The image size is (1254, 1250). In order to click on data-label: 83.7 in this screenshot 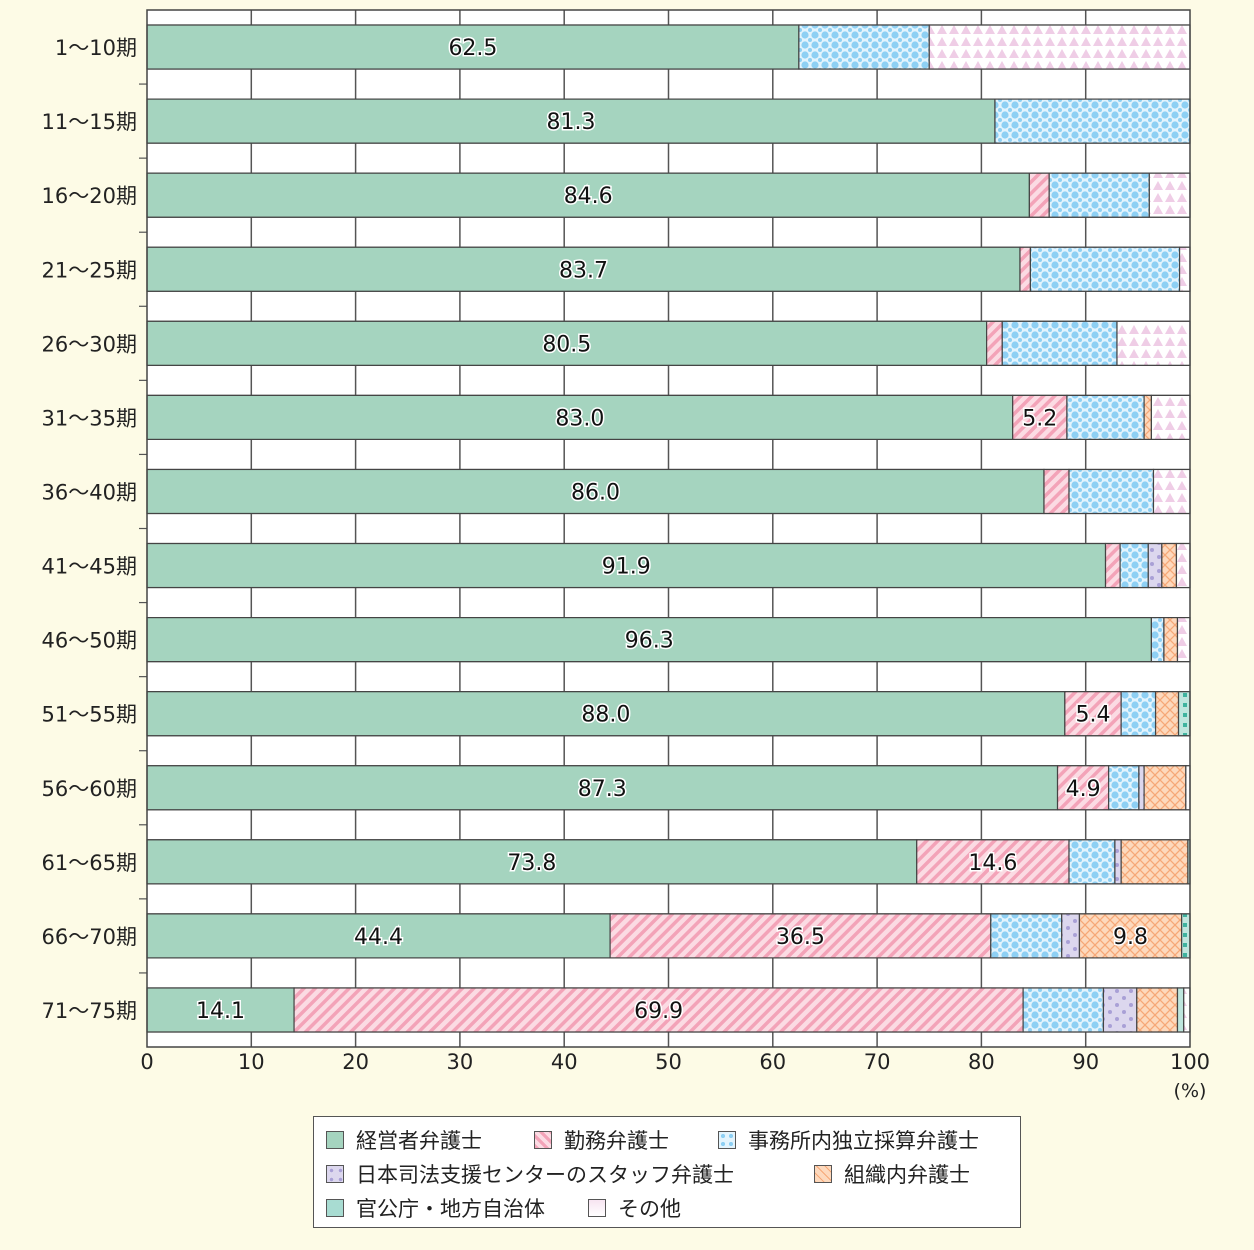, I will do `click(583, 270)`.